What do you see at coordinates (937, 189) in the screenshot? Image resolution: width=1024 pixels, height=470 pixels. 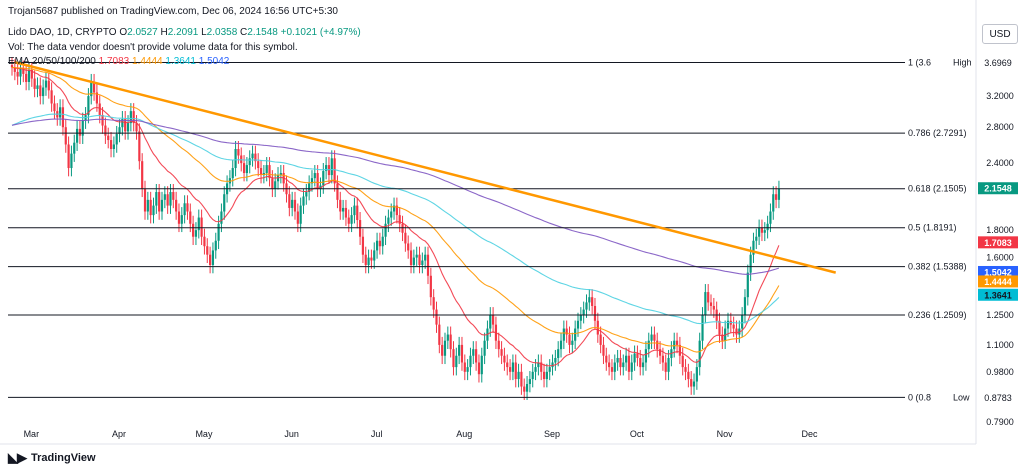 I see `fib-level-label: 0.618 (2.1505)` at bounding box center [937, 189].